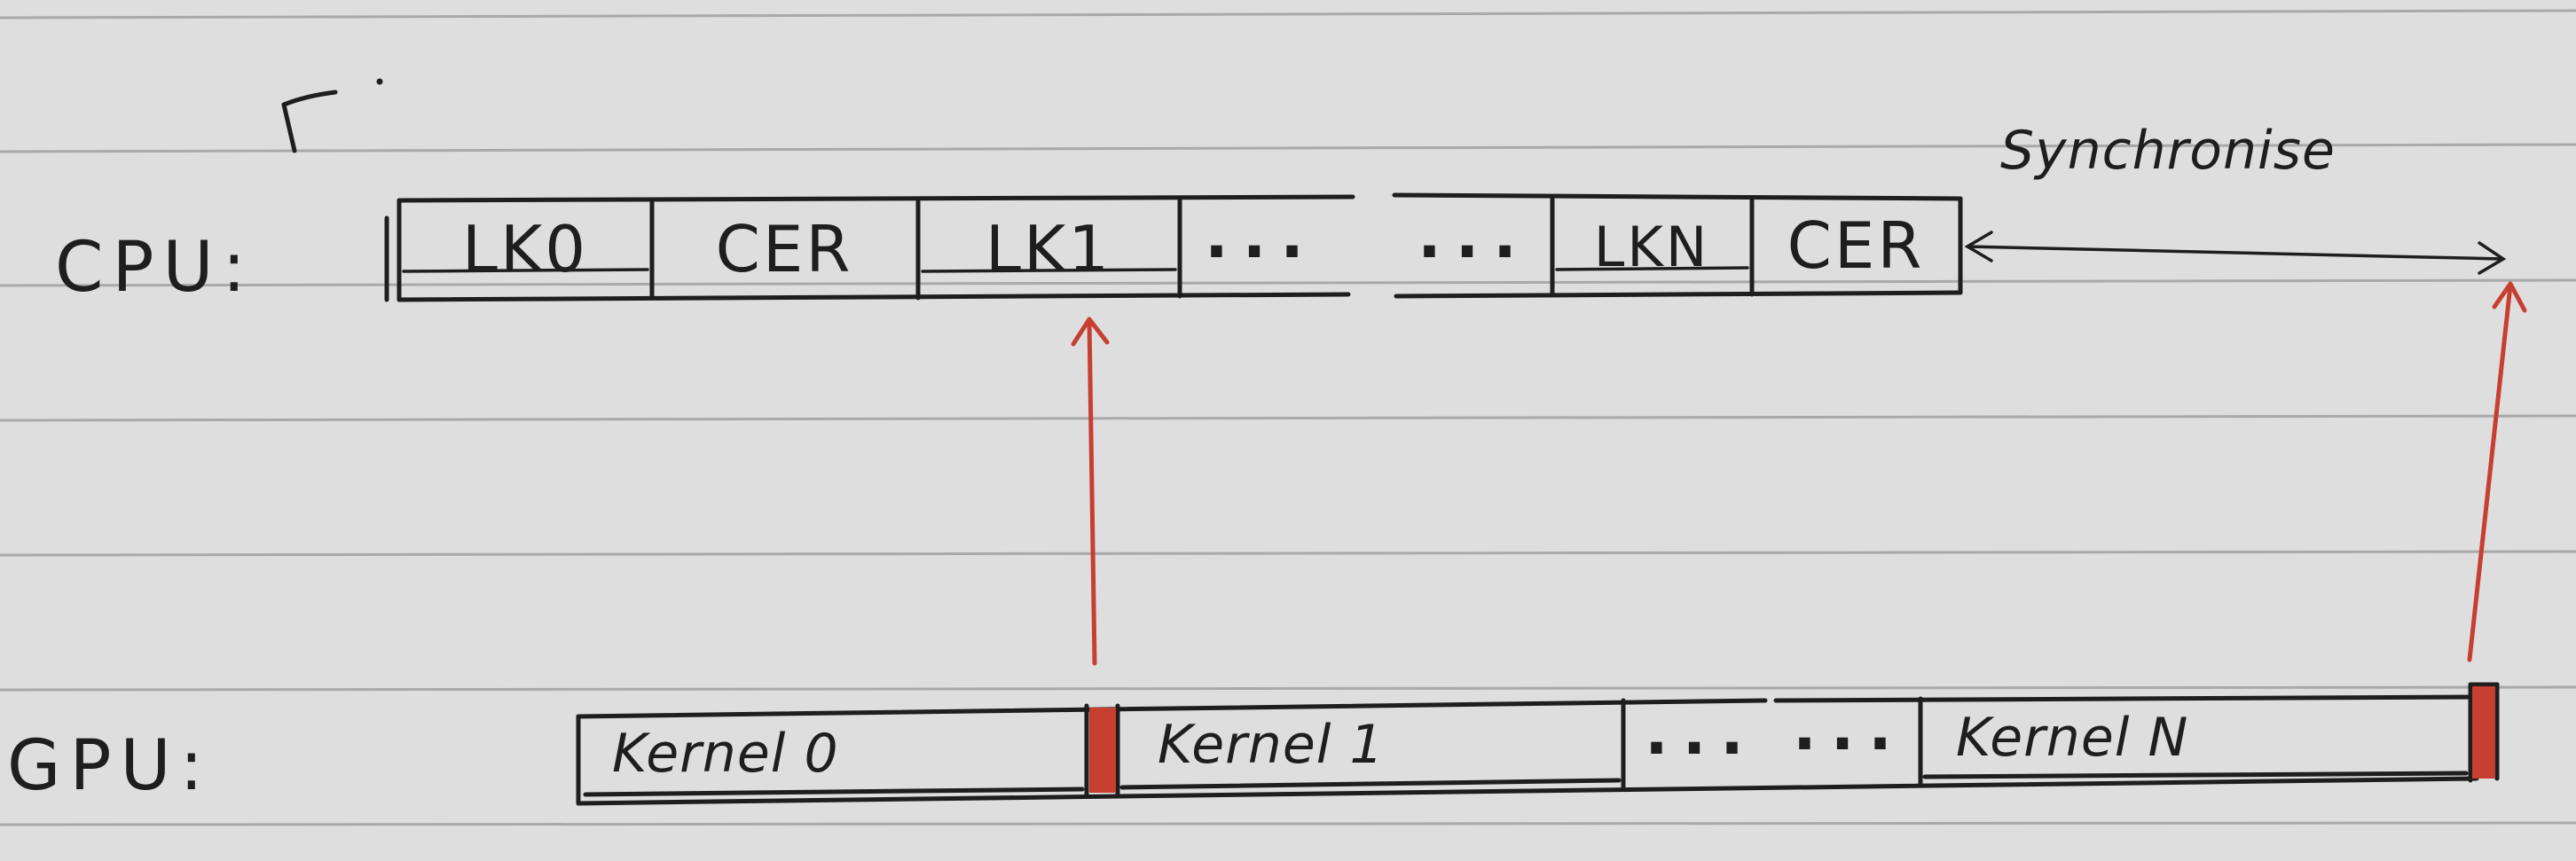  I want to click on cpu-block-lk0: LK0, so click(525, 249).